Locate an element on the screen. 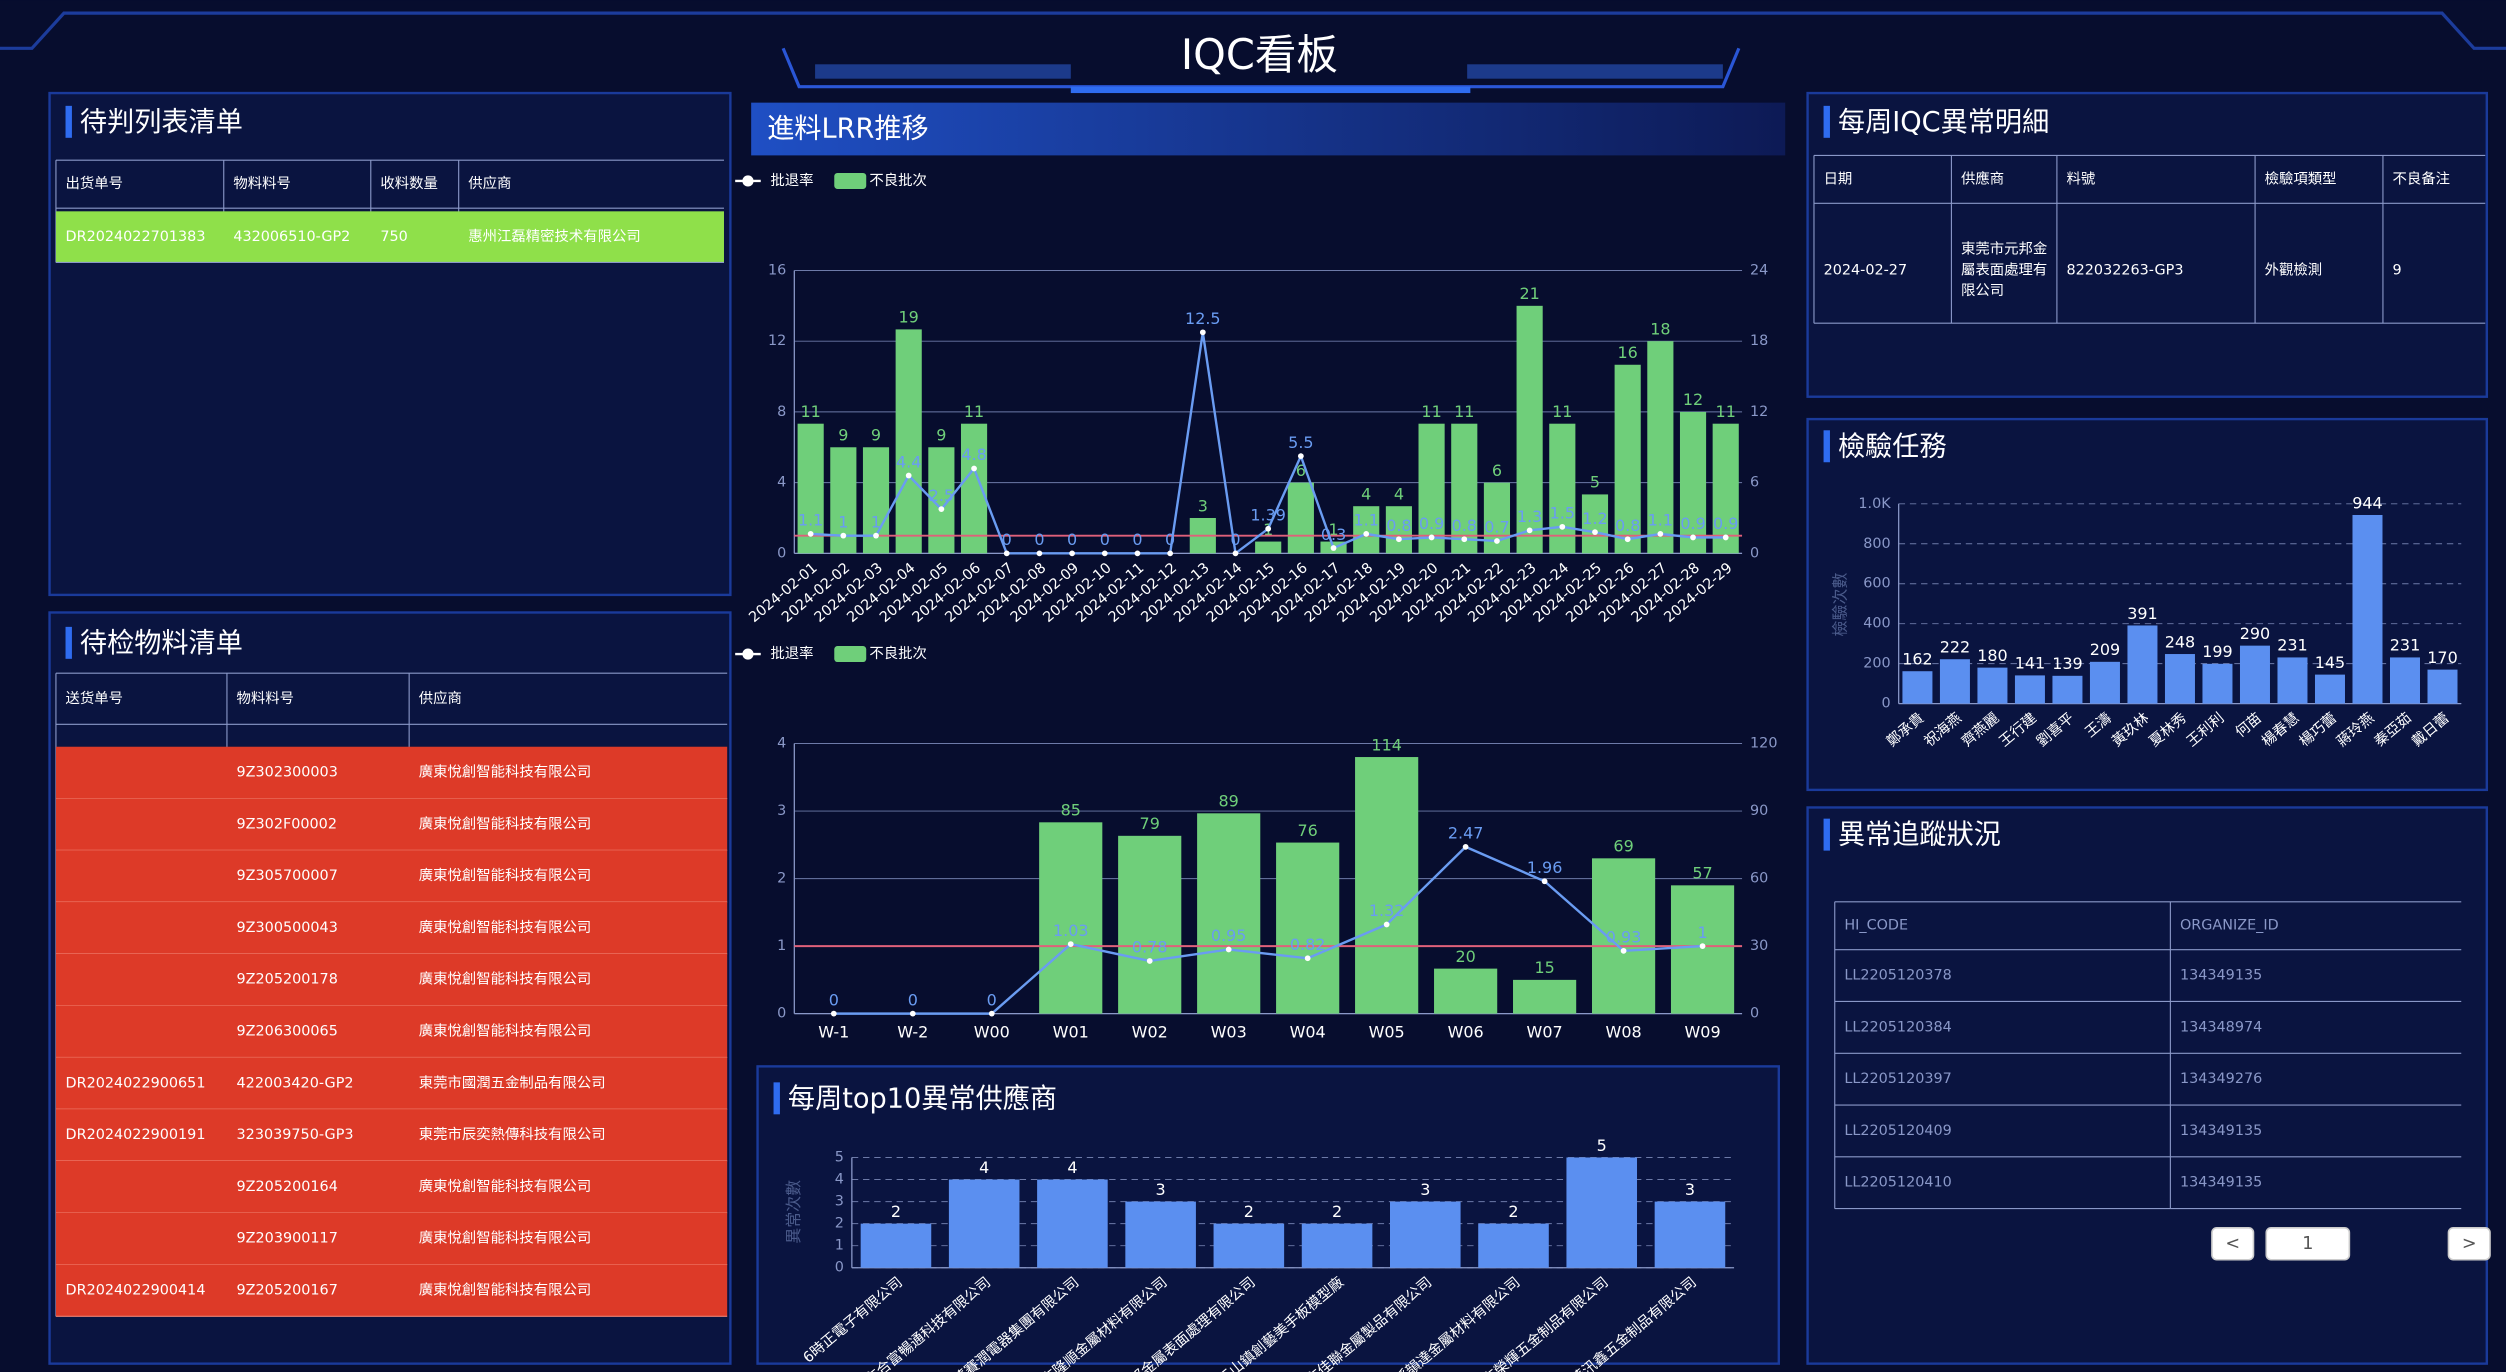 Image resolution: width=2506 pixels, height=1372 pixels. y-tick-label: 3 is located at coordinates (839, 1202).